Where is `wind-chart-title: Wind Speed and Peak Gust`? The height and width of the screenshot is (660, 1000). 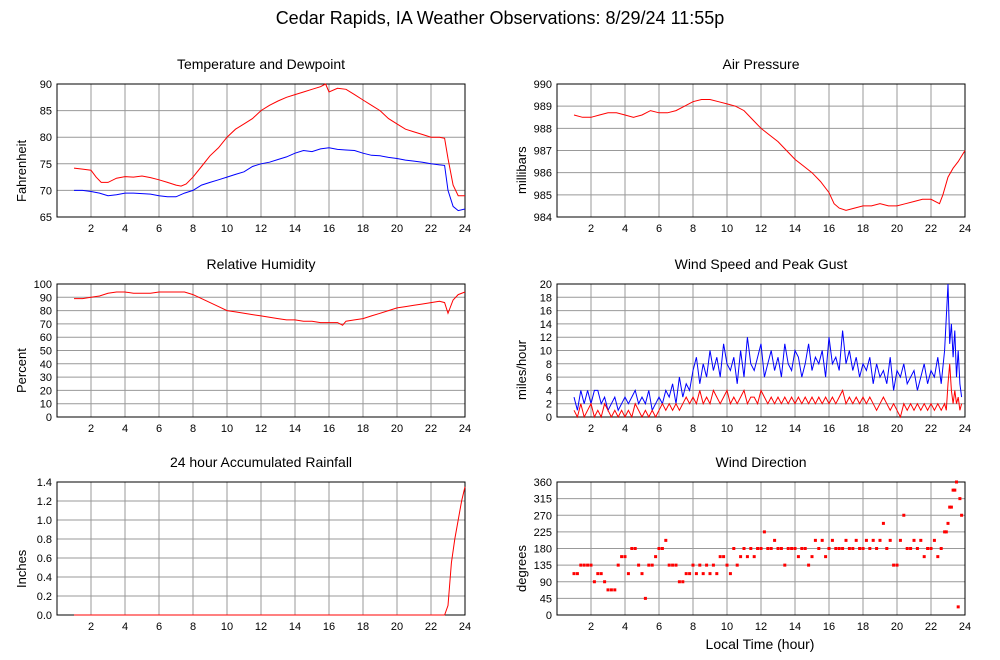 wind-chart-title: Wind Speed and Peak Gust is located at coordinates (761, 264).